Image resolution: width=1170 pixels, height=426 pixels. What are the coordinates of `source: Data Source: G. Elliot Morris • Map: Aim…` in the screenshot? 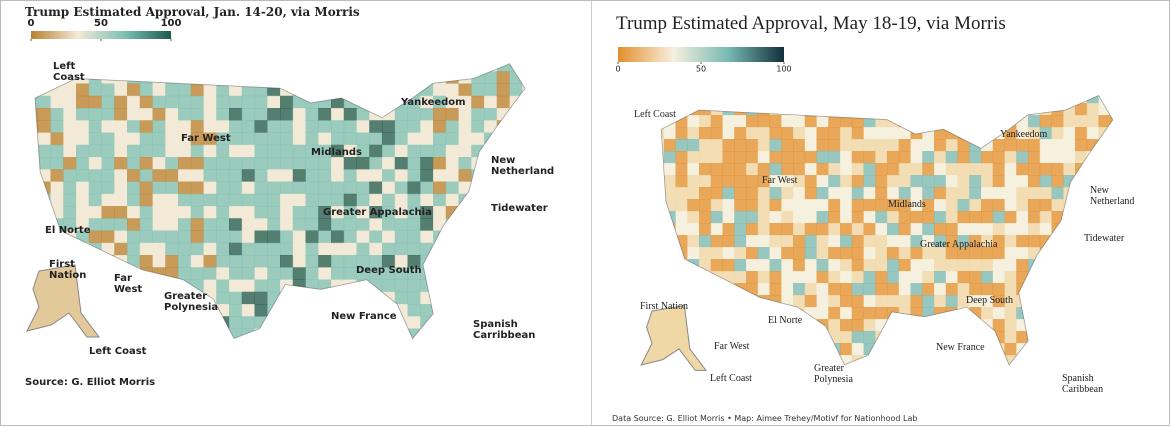 It's located at (765, 418).